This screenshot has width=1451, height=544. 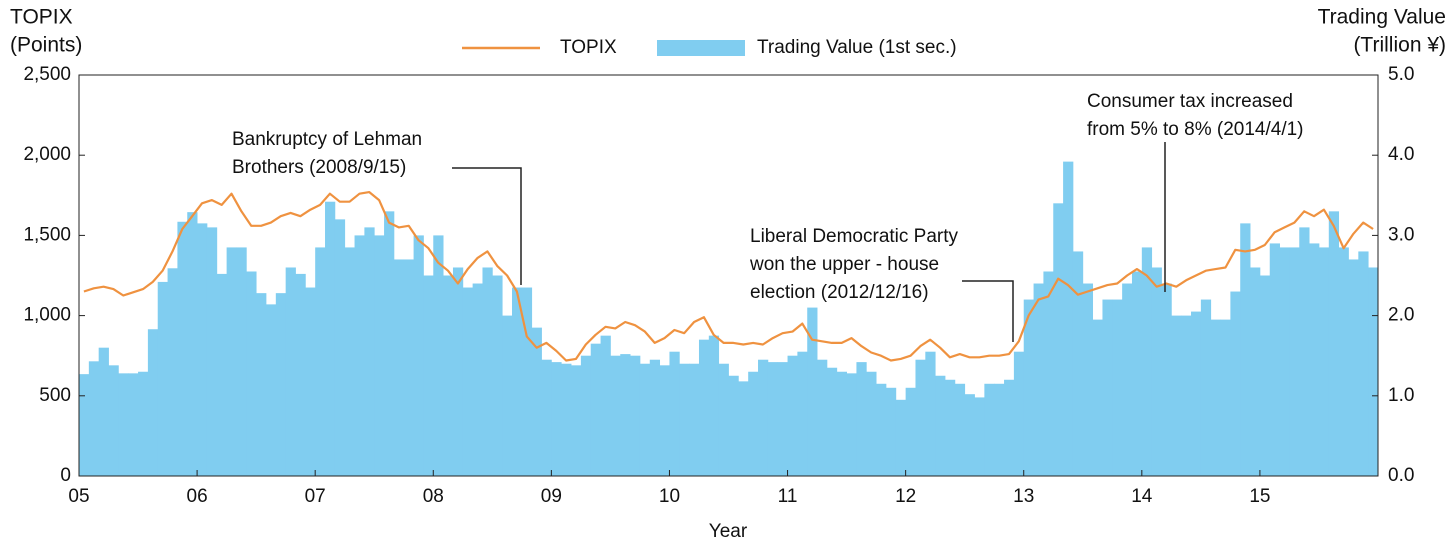 I want to click on x-tick-label: 12, so click(x=905, y=496).